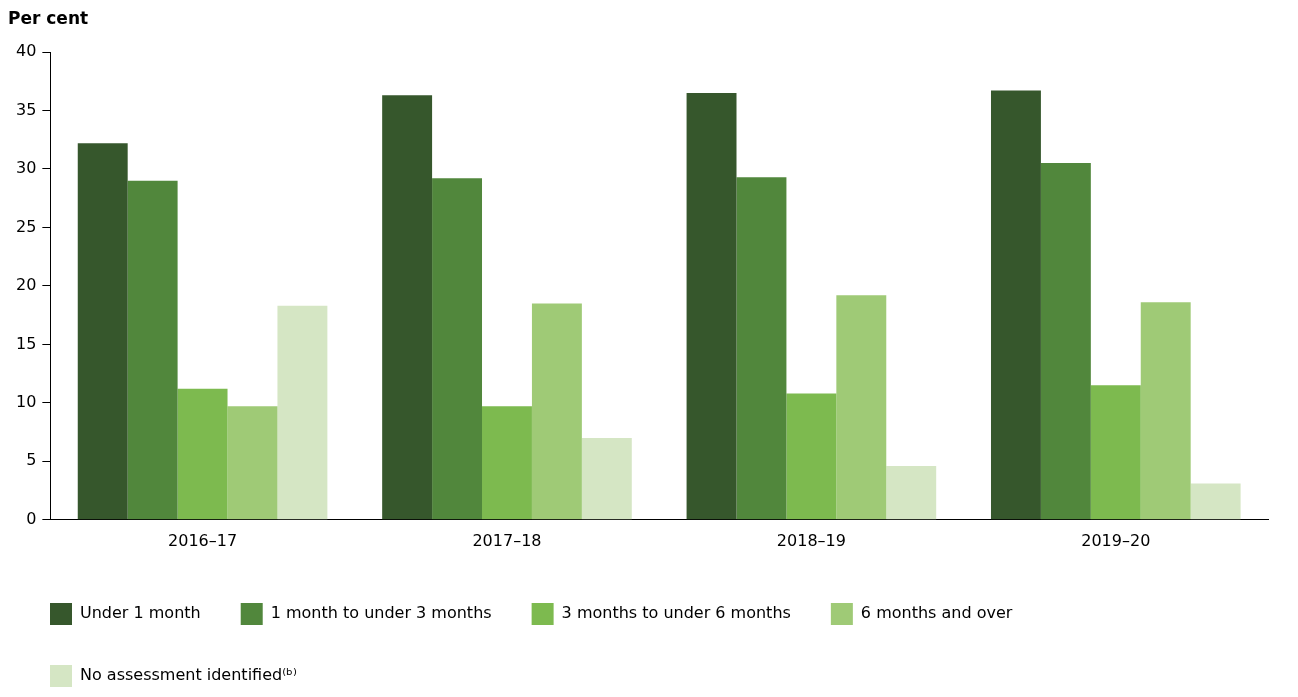 The height and width of the screenshot is (697, 1298). Describe the element at coordinates (1116, 540) in the screenshot. I see `x-tick-label: 2019–20` at that location.